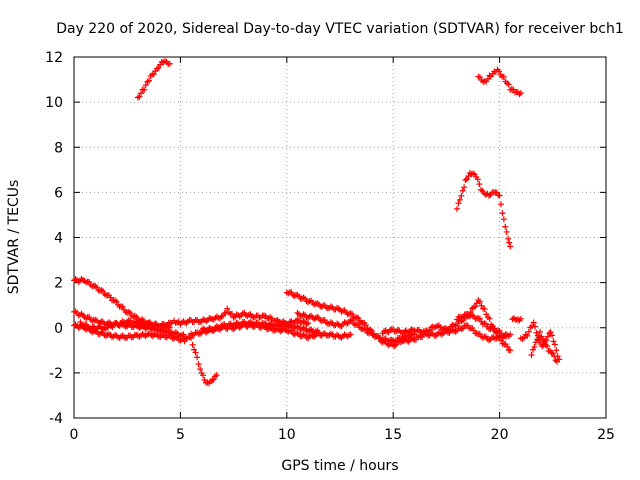 The width and height of the screenshot is (640, 480). I want to click on y-tick-label: 2, so click(58, 284).